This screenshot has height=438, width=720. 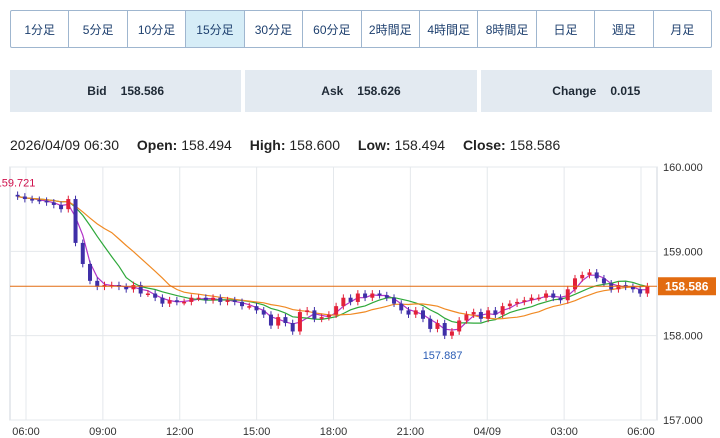 What do you see at coordinates (97, 91) in the screenshot?
I see `bid-label: Bid` at bounding box center [97, 91].